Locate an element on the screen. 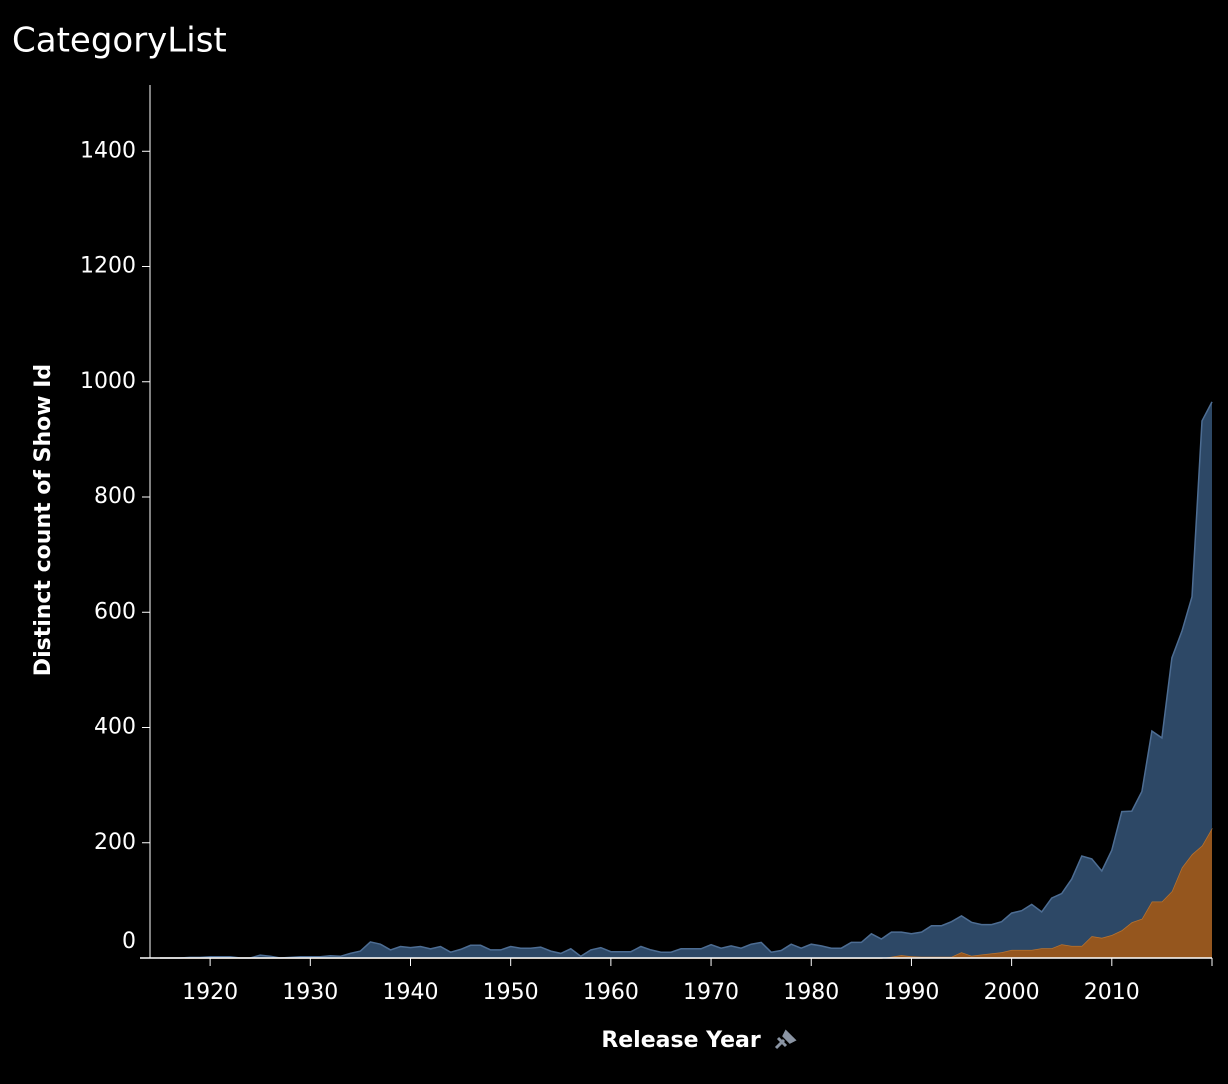 This screenshot has width=1228, height=1084. pin-icon is located at coordinates (785, 1039).